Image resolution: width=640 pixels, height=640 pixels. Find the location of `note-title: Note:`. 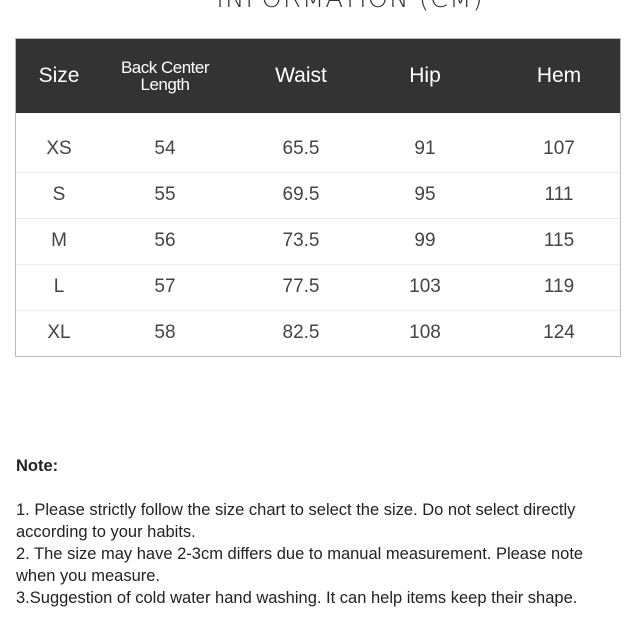

note-title: Note: is located at coordinates (37, 466).